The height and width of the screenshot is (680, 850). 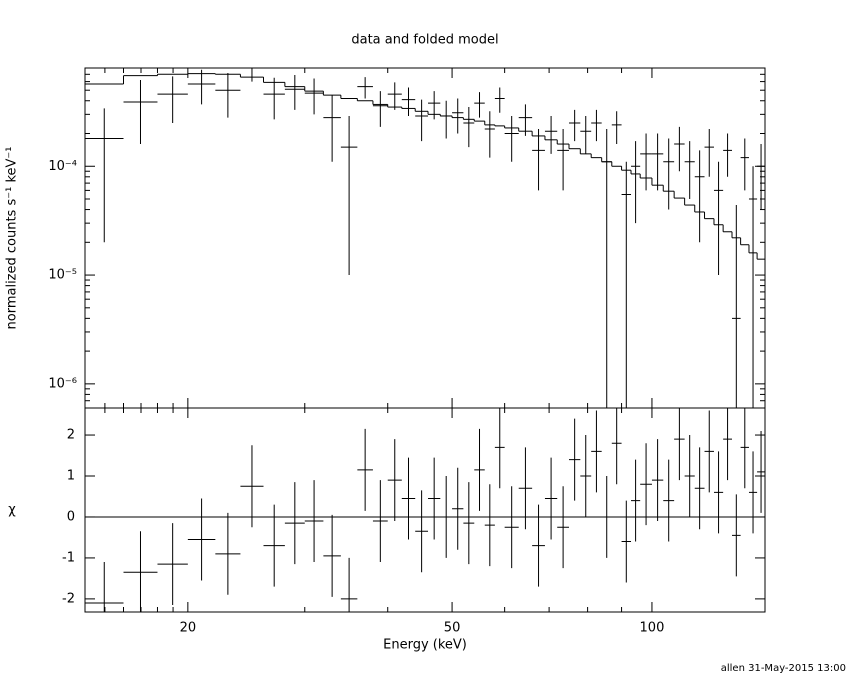 I want to click on x-axis-label: Energy (keV), so click(x=425, y=645).